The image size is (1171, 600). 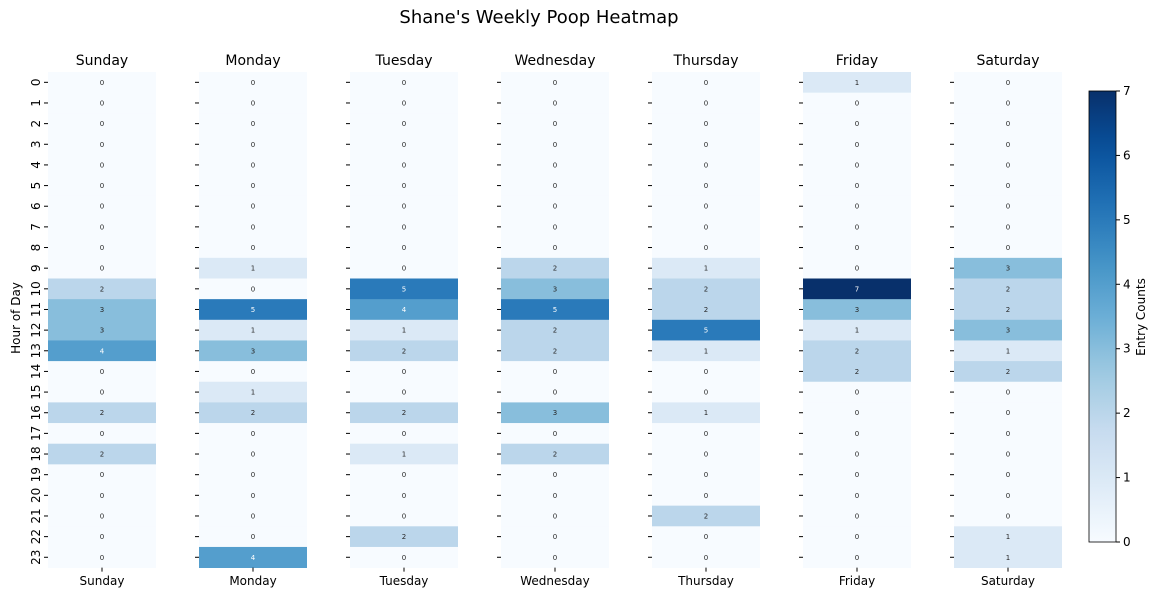 What do you see at coordinates (554, 61) in the screenshot?
I see `panel-title: Wednesday` at bounding box center [554, 61].